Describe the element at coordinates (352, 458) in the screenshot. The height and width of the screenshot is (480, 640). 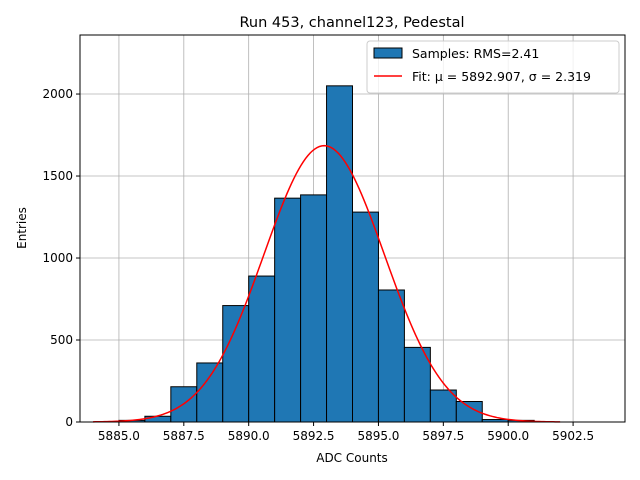
I see `x-axis-label: ADC Counts` at that location.